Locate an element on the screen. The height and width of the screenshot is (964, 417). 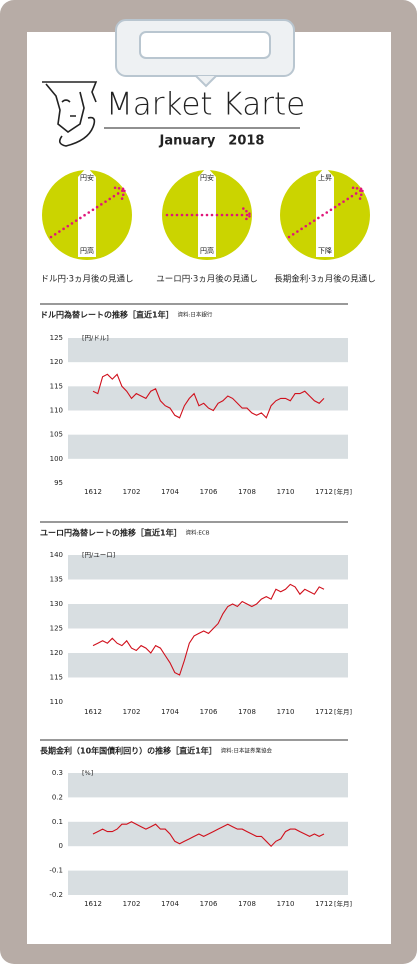
y-tick-label: 0.3 is located at coordinates (57, 773).